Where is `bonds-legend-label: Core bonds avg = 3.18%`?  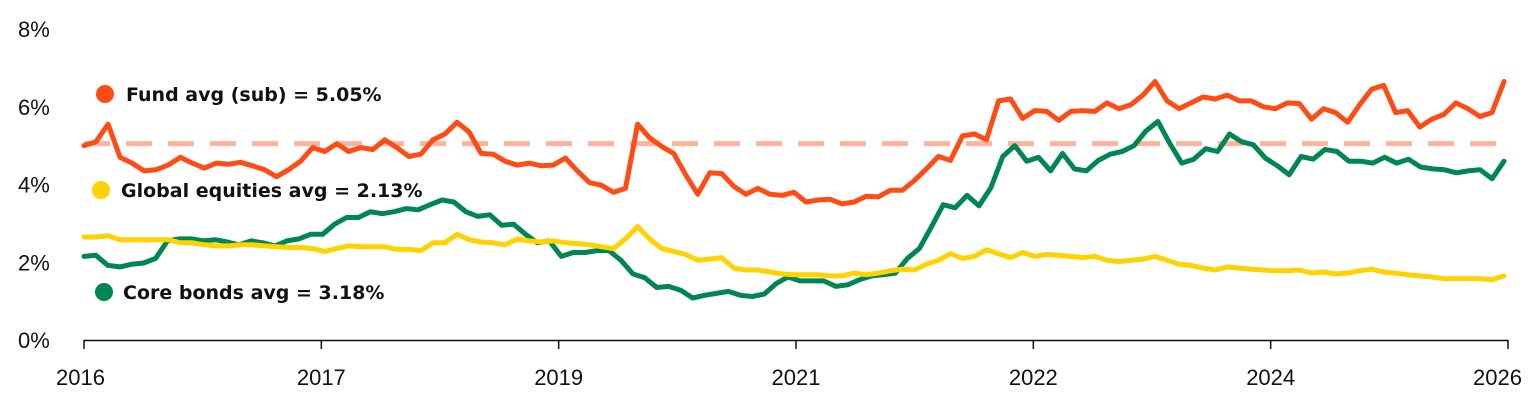 bonds-legend-label: Core bonds avg = 3.18% is located at coordinates (253, 293).